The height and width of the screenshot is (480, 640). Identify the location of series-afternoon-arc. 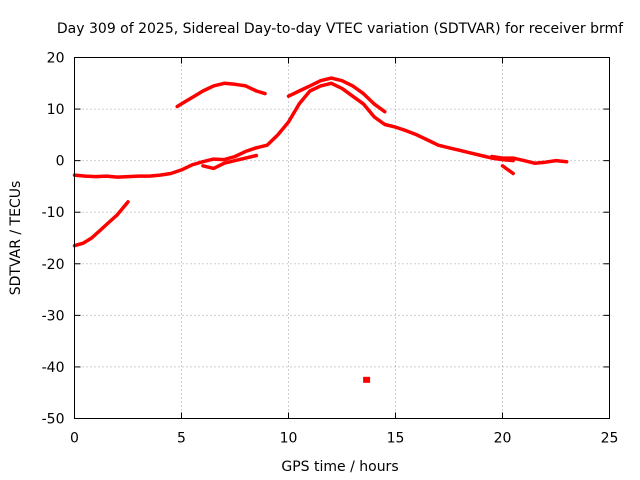
(221, 95).